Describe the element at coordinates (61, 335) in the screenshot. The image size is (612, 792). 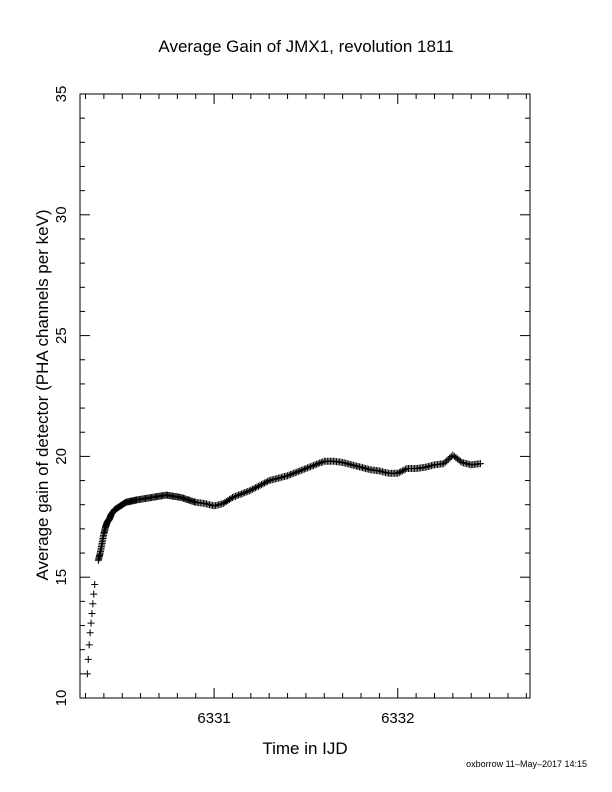
I see `y-tick-label: 25` at that location.